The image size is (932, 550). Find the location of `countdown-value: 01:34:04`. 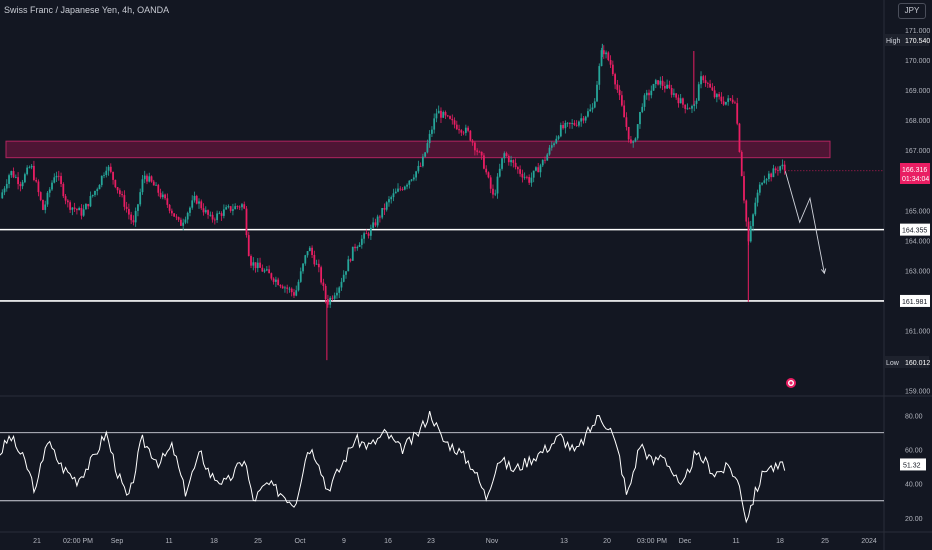

countdown-value: 01:34:04 is located at coordinates (915, 179).